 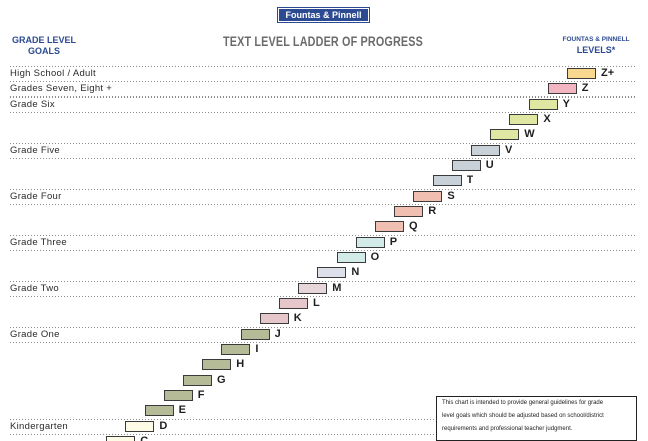 What do you see at coordinates (337, 287) in the screenshot?
I see `level-letter-m: M` at bounding box center [337, 287].